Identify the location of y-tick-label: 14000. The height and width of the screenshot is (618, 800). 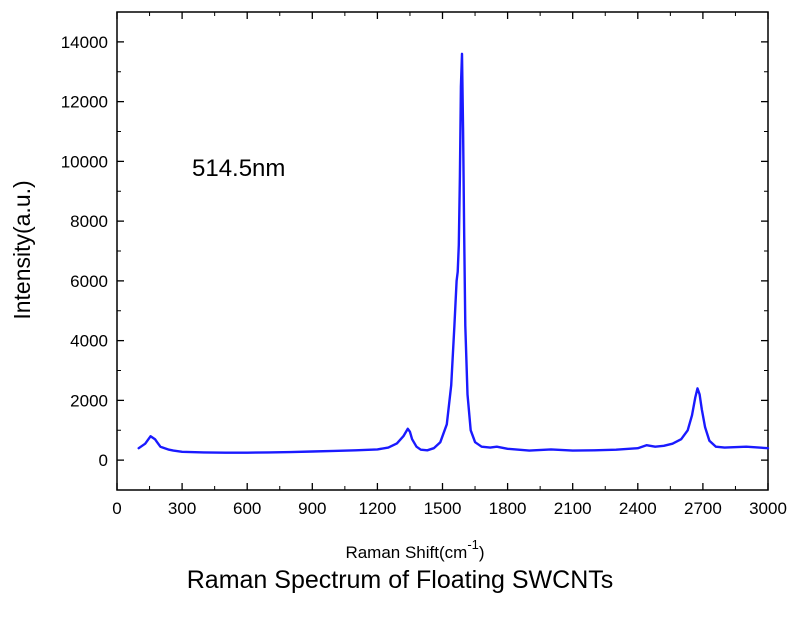
(84, 42).